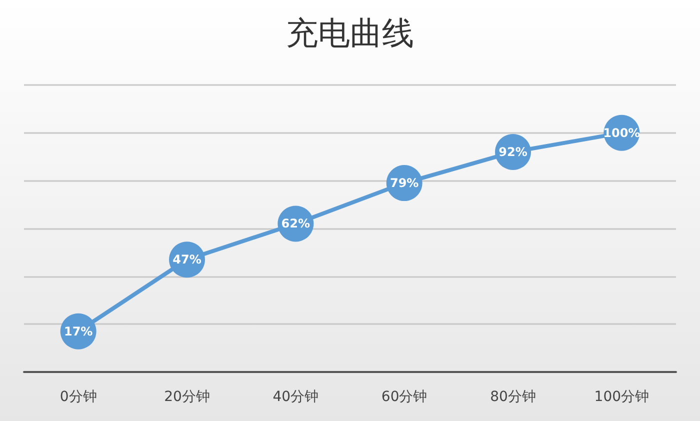  I want to click on data-label: 47%, so click(187, 259).